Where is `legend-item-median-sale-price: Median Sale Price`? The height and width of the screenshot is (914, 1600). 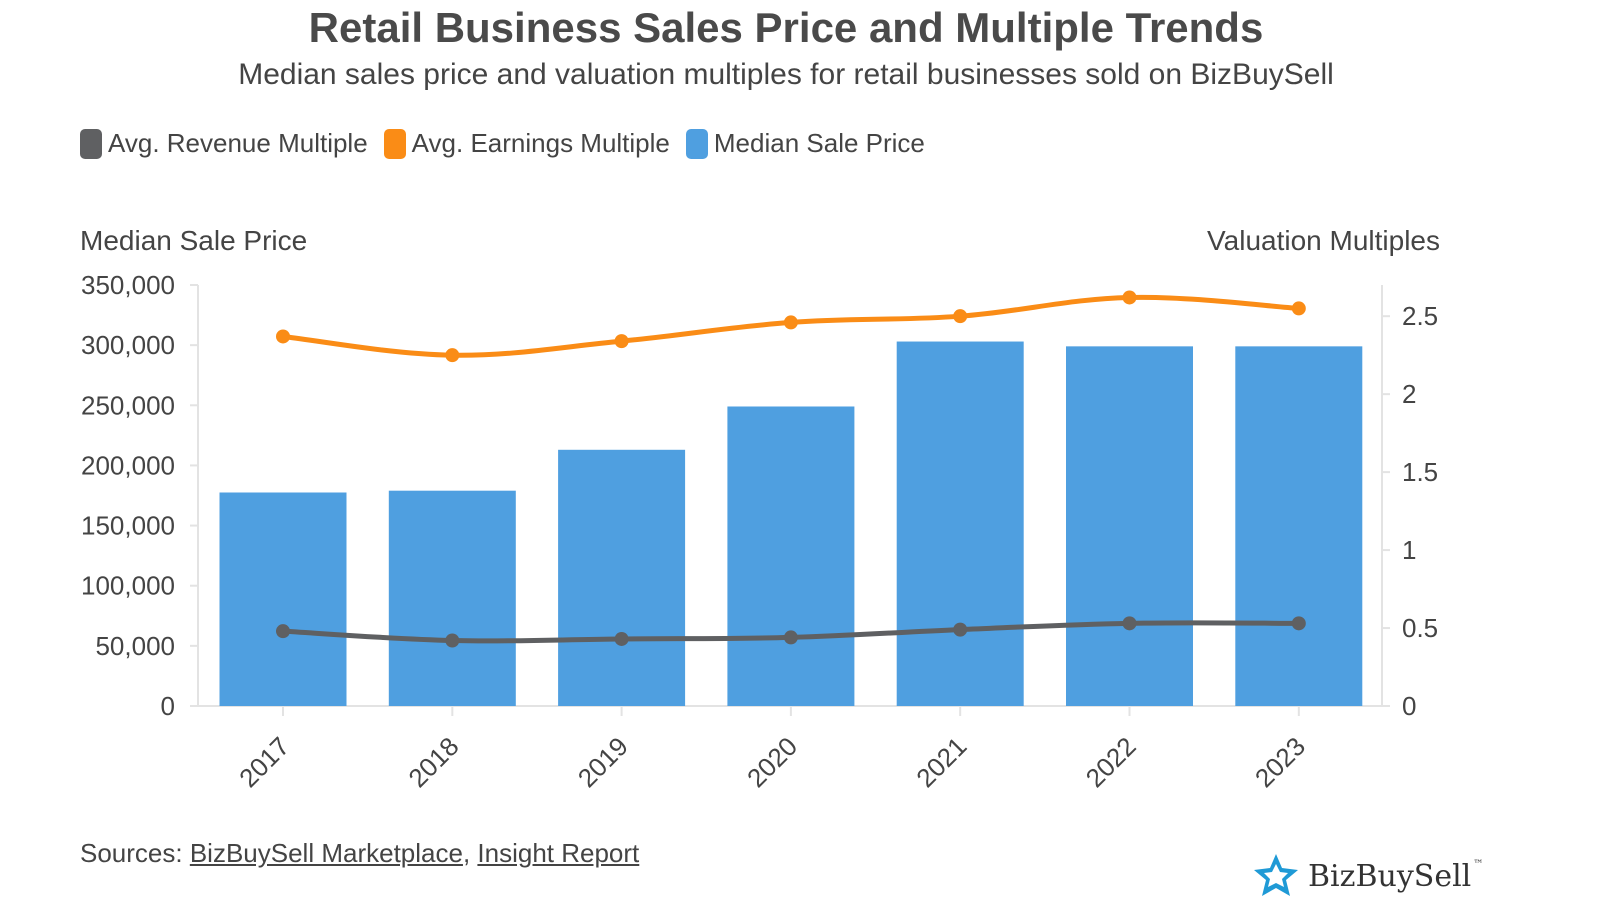
legend-item-median-sale-price: Median Sale Price is located at coordinates (805, 143).